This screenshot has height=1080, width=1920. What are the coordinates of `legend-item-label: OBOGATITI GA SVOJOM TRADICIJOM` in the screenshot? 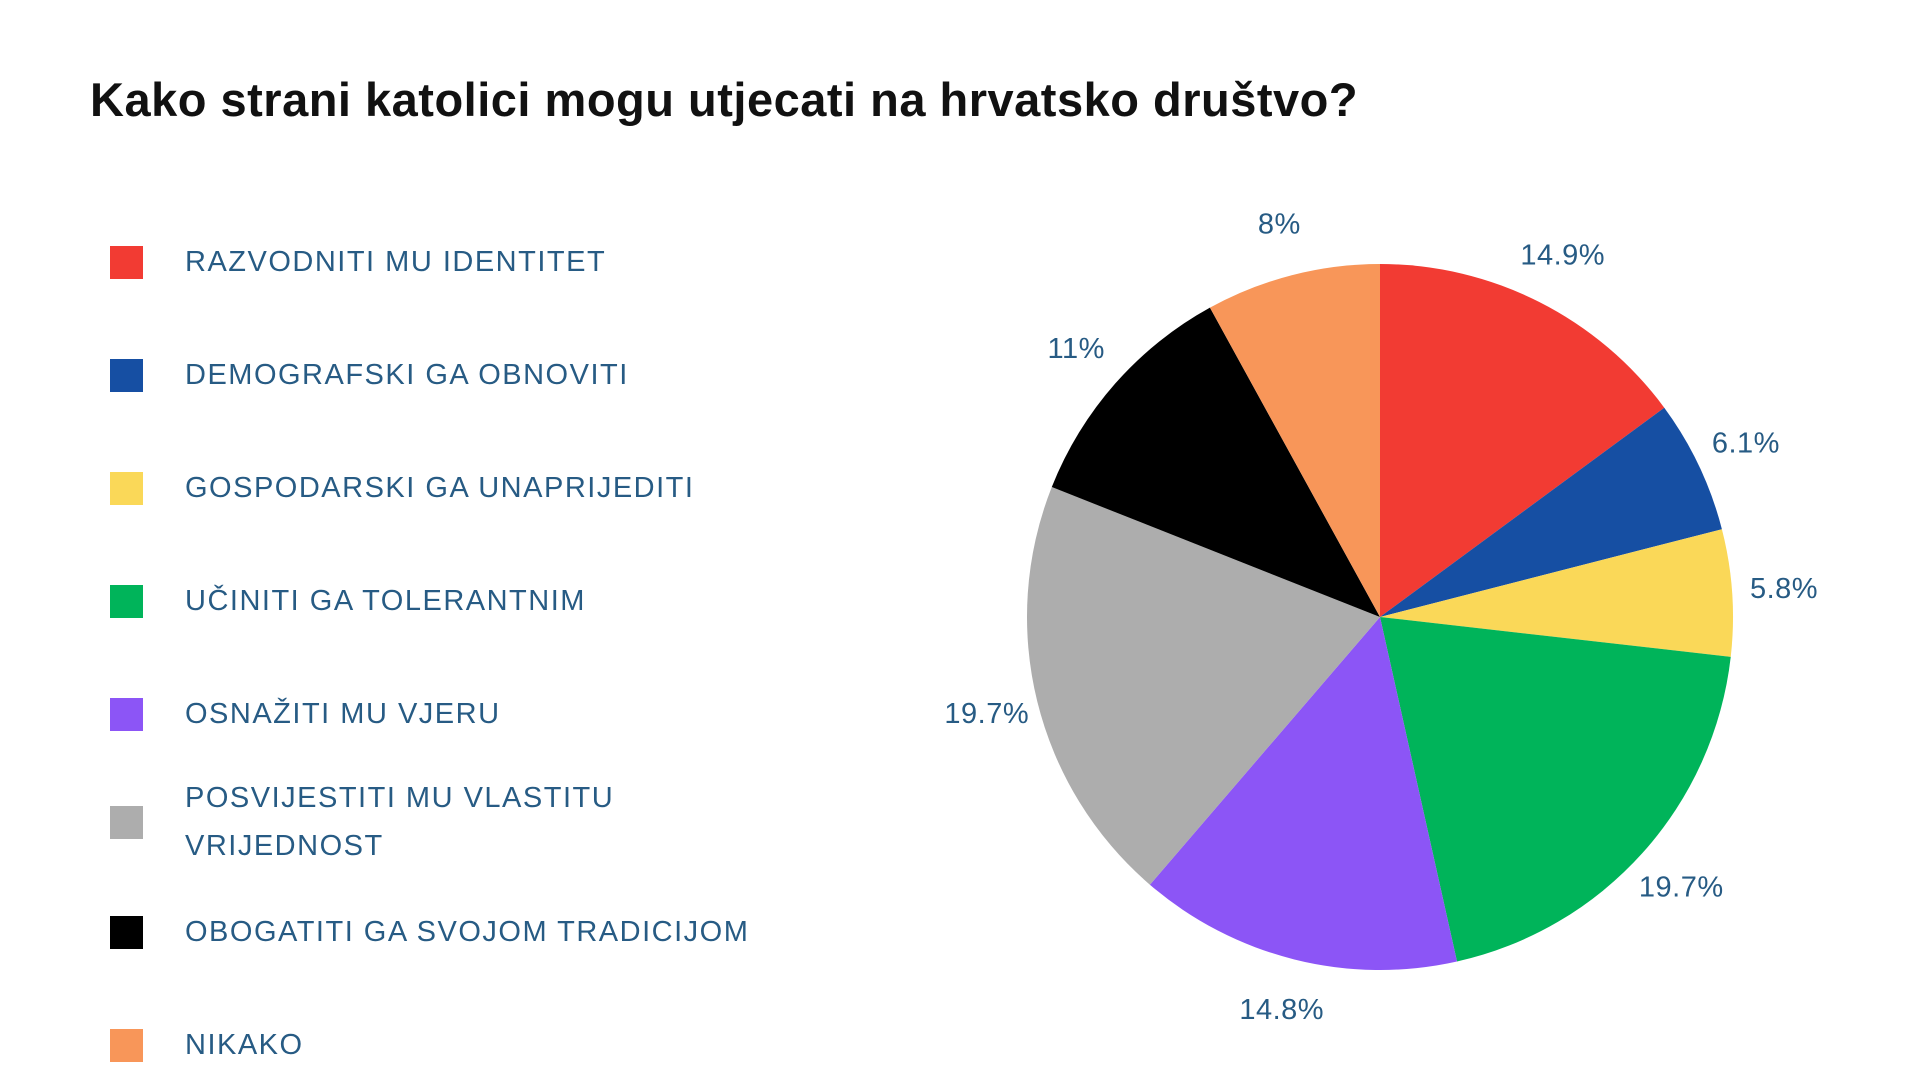 It's located at (467, 932).